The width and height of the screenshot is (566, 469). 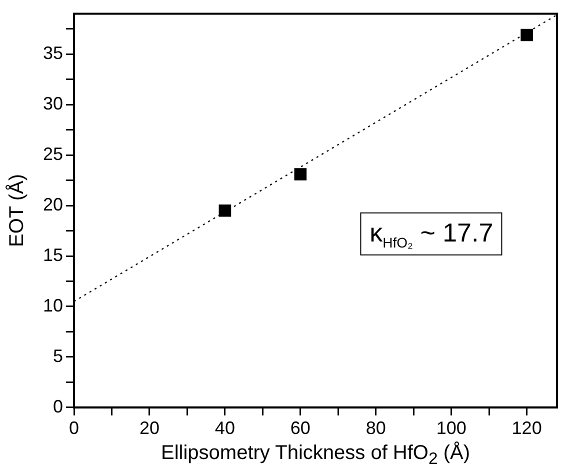 What do you see at coordinates (300, 428) in the screenshot?
I see `x-tick-label: 60` at bounding box center [300, 428].